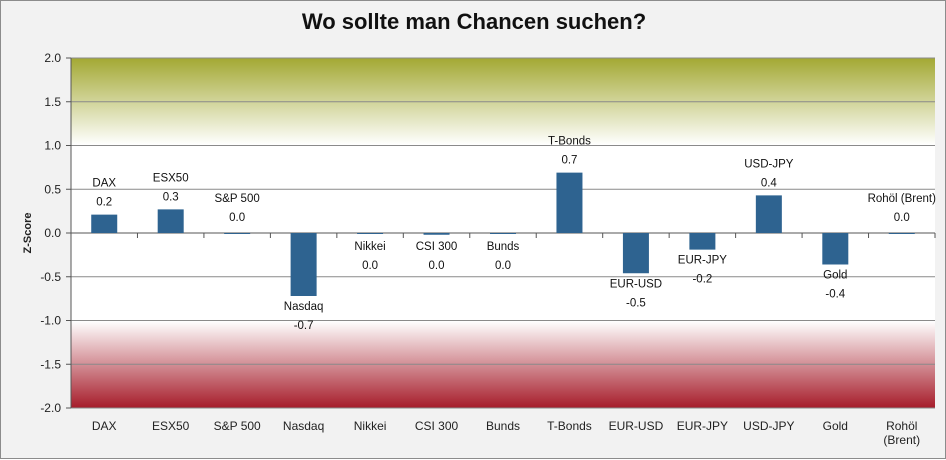 This screenshot has height=460, width=946. I want to click on chart-title: Wo sollte man Chancen suchen?, so click(474, 21).